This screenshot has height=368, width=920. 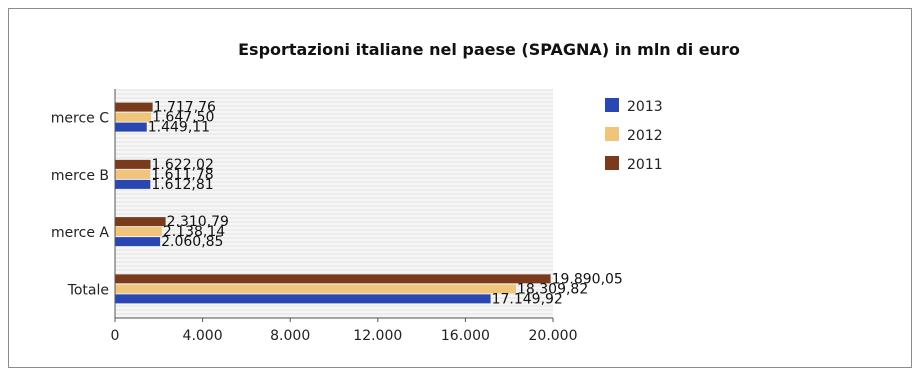 What do you see at coordinates (80, 176) in the screenshot?
I see `category-label: merce B` at bounding box center [80, 176].